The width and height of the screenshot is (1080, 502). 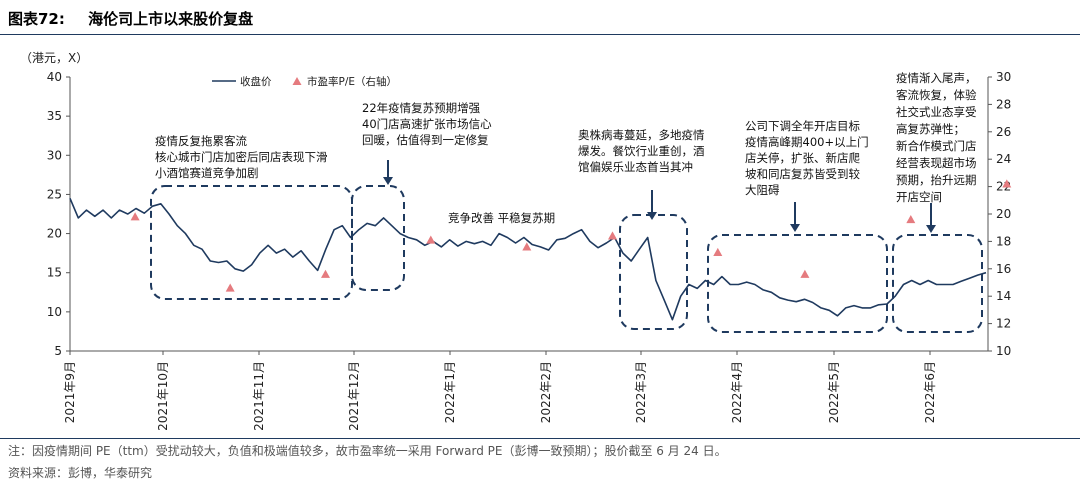 What do you see at coordinates (930, 392) in the screenshot?
I see `x-tick-label: 2022年6月` at bounding box center [930, 392].